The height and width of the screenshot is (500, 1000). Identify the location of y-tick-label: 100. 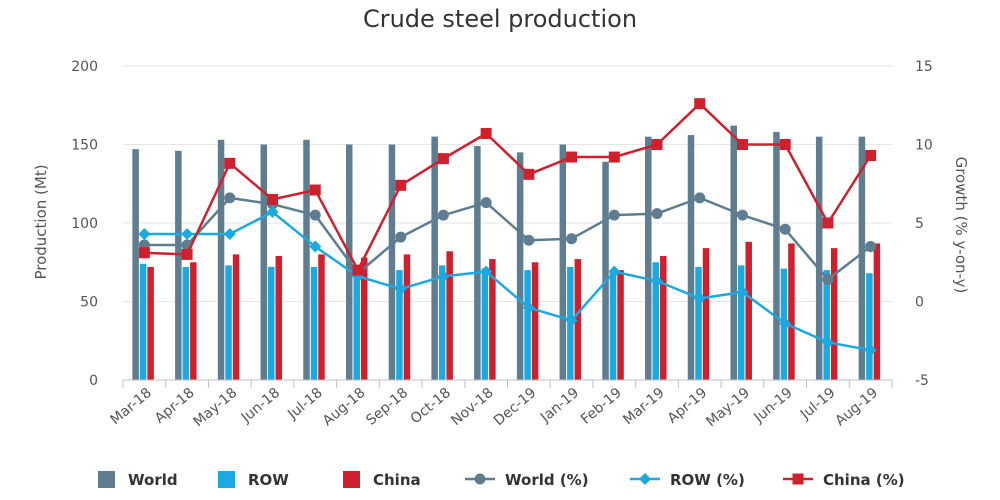
(84, 224).